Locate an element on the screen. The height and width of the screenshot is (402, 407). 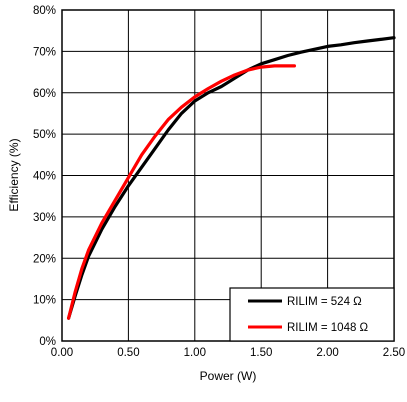
x-tick-label: 2.00 is located at coordinates (327, 353).